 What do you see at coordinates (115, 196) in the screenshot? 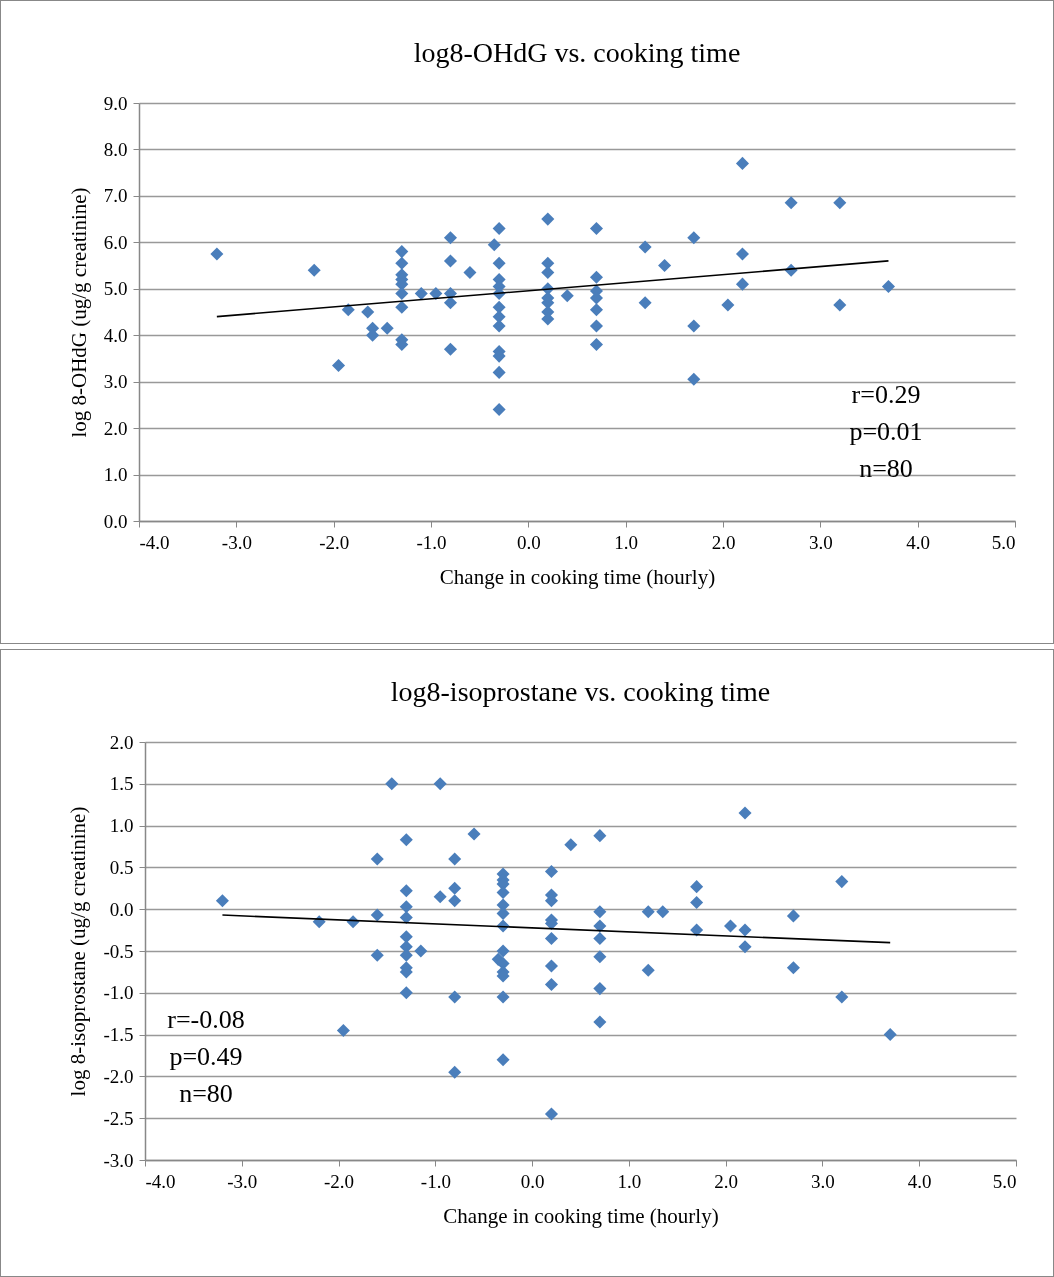
I see `y-tick-label: 7.0` at bounding box center [115, 196].